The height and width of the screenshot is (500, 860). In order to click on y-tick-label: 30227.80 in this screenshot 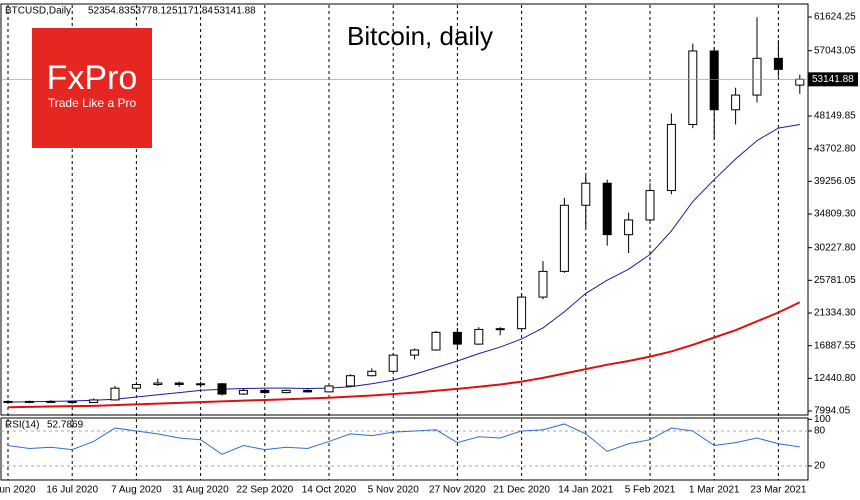, I will do `click(835, 247)`.